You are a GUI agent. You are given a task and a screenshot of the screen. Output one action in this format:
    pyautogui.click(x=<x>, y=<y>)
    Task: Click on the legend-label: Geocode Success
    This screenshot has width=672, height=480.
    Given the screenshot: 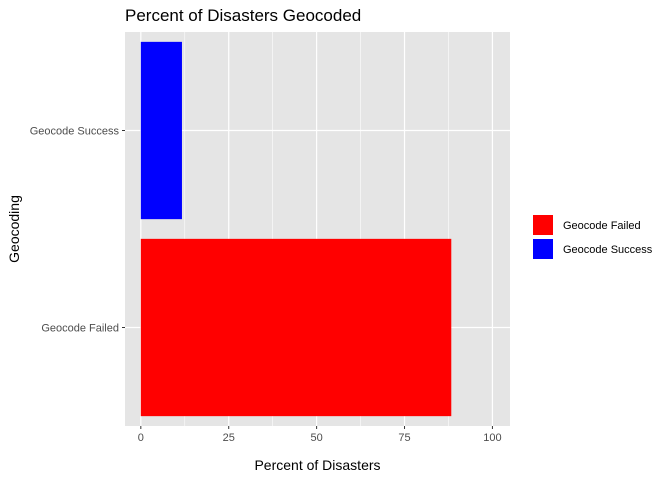 What is the action you would take?
    pyautogui.click(x=608, y=250)
    